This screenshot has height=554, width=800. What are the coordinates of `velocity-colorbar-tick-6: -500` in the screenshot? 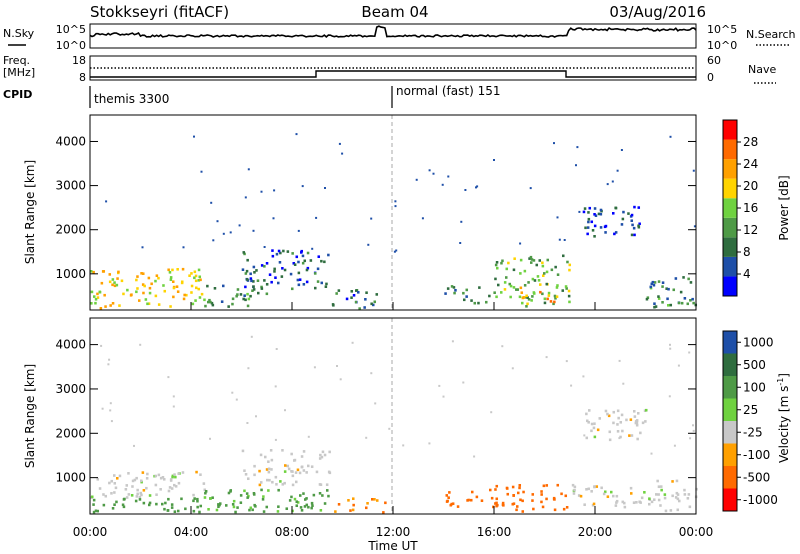 It's located at (756, 477).